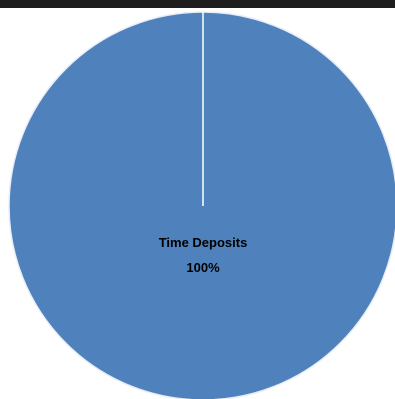 The width and height of the screenshot is (395, 399). What do you see at coordinates (203, 267) in the screenshot?
I see `data-label-percent: 100%` at bounding box center [203, 267].